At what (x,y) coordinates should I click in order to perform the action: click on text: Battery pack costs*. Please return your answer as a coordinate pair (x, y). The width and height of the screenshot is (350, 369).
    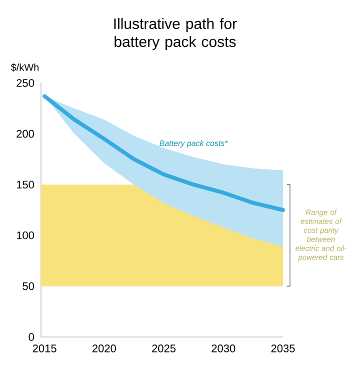
    Looking at the image, I should click on (194, 144).